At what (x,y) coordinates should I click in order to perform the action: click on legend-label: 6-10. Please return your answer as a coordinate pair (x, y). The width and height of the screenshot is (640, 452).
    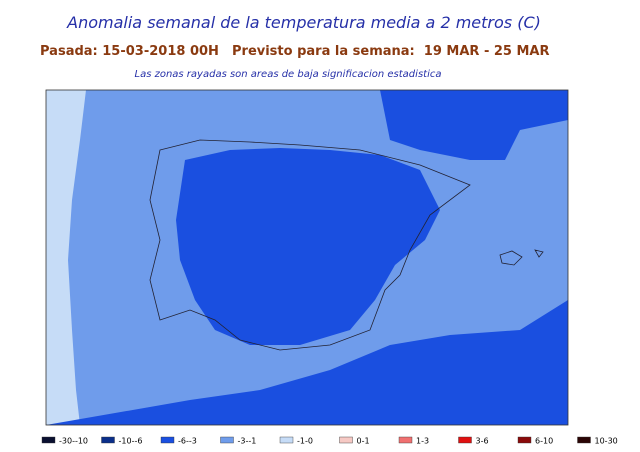
    Looking at the image, I should click on (544, 441).